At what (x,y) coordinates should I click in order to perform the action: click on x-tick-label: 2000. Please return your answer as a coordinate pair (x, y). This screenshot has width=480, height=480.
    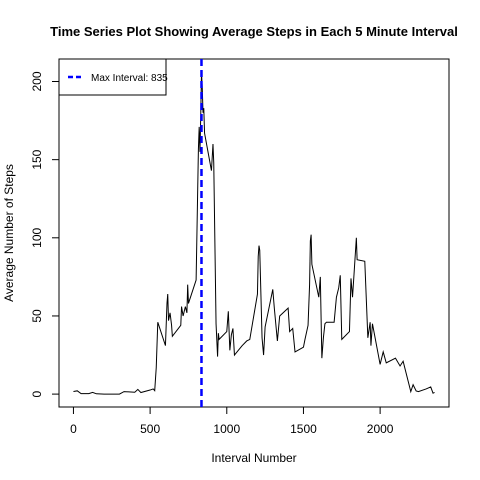
    Looking at the image, I should click on (380, 429).